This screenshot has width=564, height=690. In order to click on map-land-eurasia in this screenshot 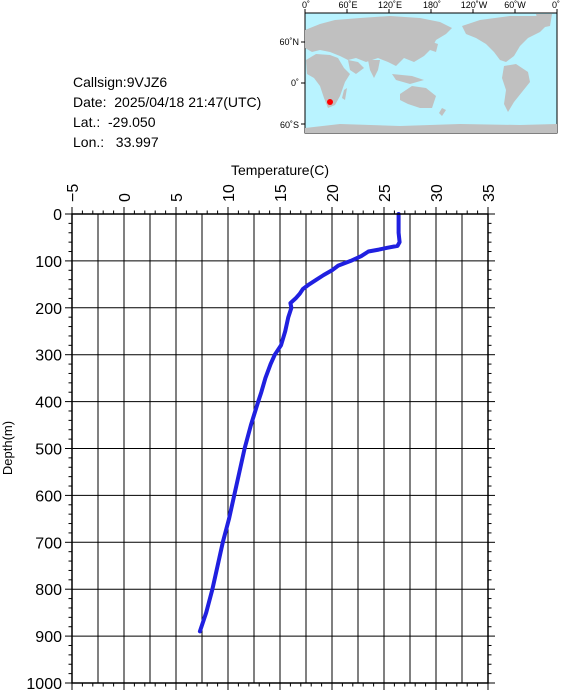, I will do `click(378, 41)`.